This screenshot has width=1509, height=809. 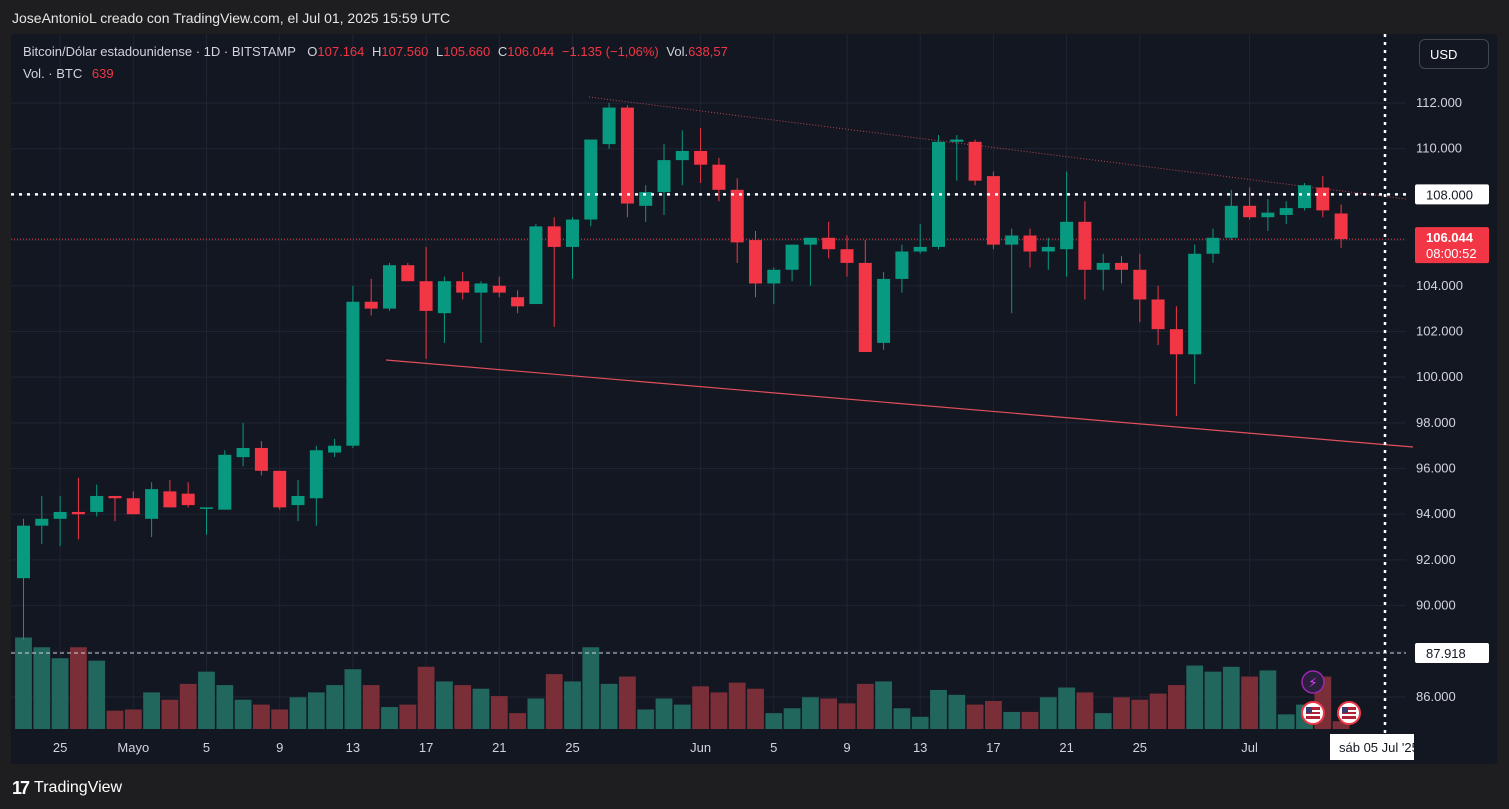 What do you see at coordinates (1436, 513) in the screenshot?
I see `price-tick-label: 94.000` at bounding box center [1436, 513].